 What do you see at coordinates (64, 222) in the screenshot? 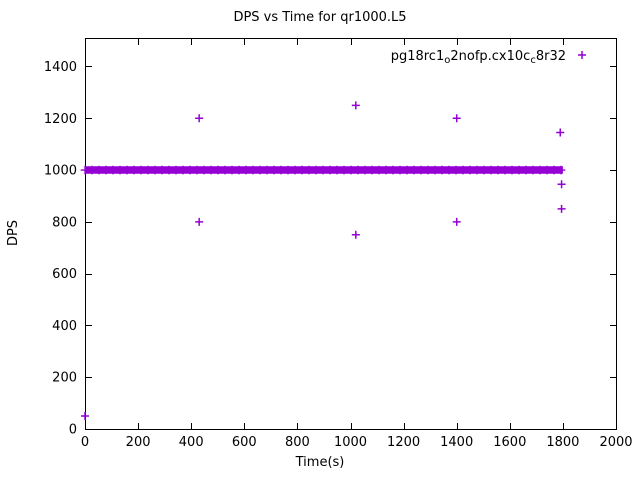
I see `y-tick-label: 800` at bounding box center [64, 222].